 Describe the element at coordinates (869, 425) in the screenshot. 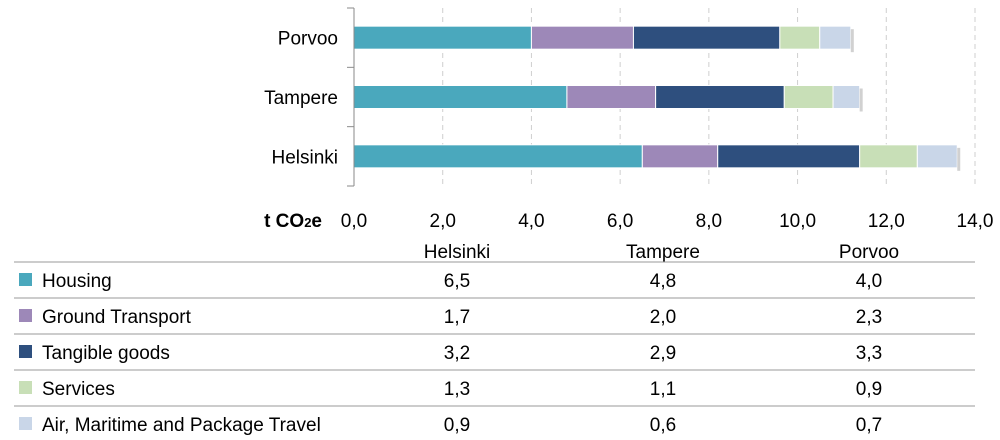

I see `table-cell: 0,7` at that location.